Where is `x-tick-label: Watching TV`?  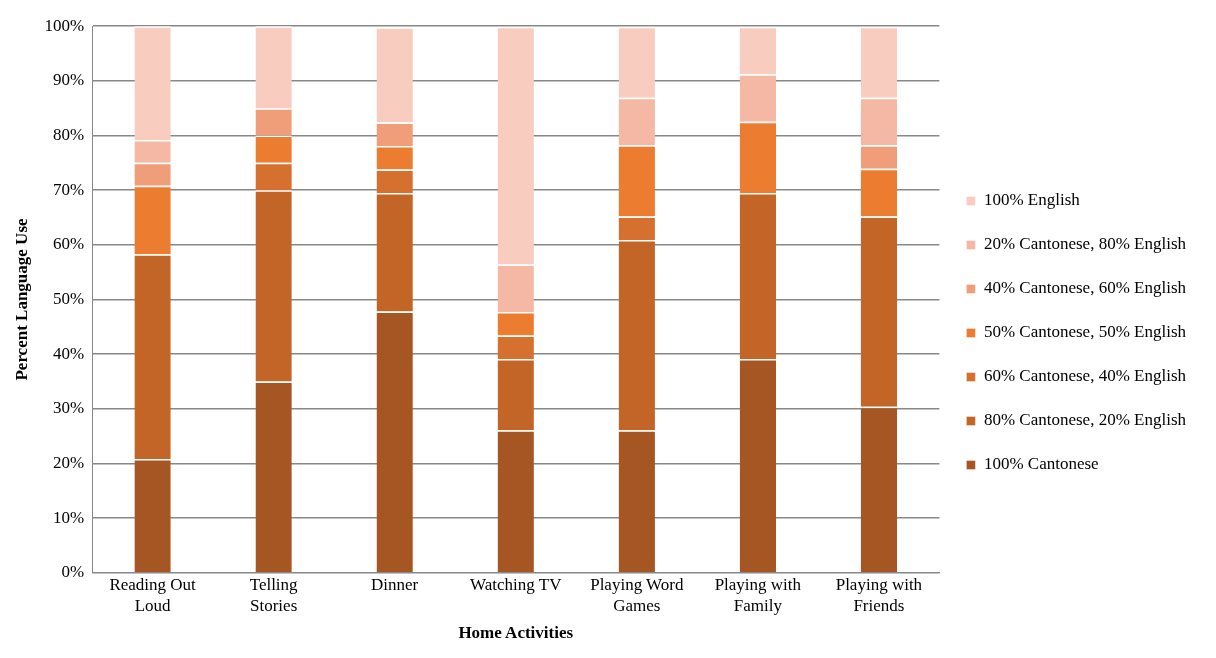 x-tick-label: Watching TV is located at coordinates (516, 585).